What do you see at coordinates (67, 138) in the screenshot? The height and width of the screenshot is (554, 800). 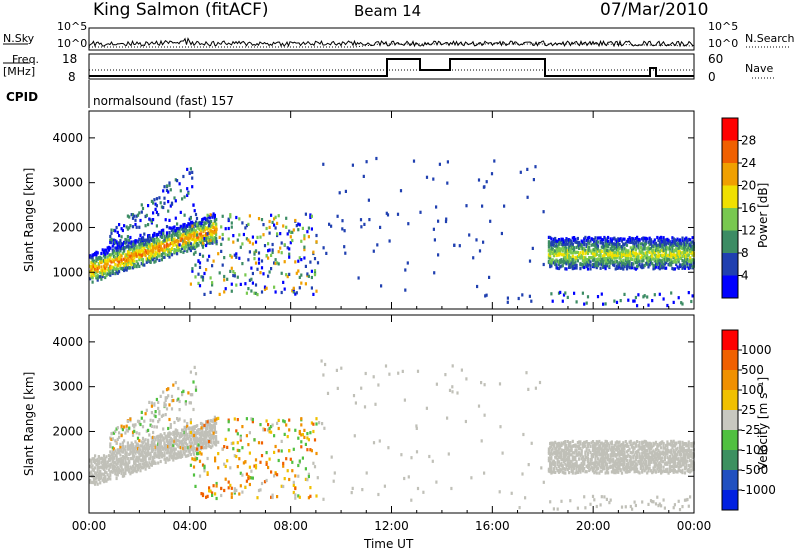 I see `y-tick-label: 4000` at bounding box center [67, 138].